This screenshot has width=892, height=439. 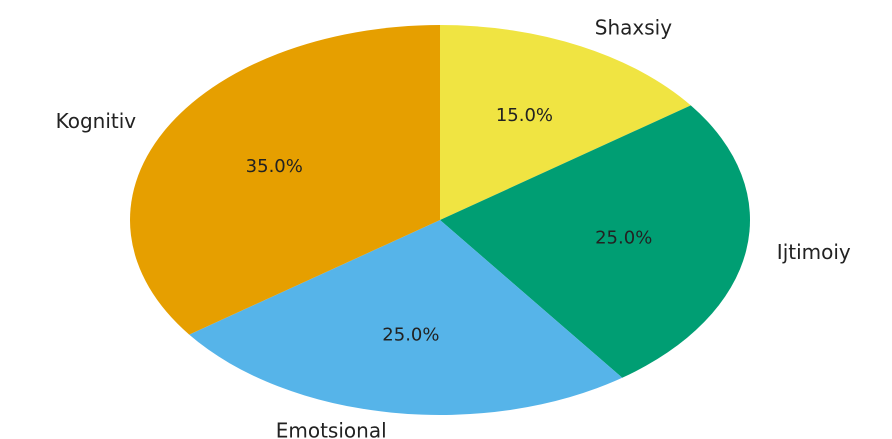 What do you see at coordinates (96, 121) in the screenshot?
I see `slice-label: Kognitiv` at bounding box center [96, 121].